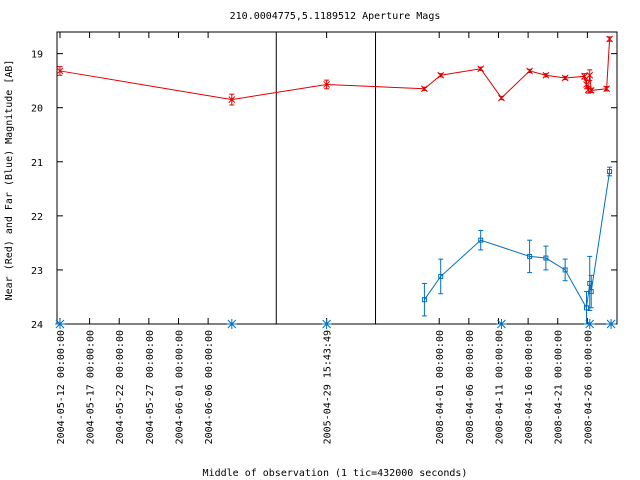 The height and width of the screenshot is (480, 640). I want to click on series-line, so click(517, 240).